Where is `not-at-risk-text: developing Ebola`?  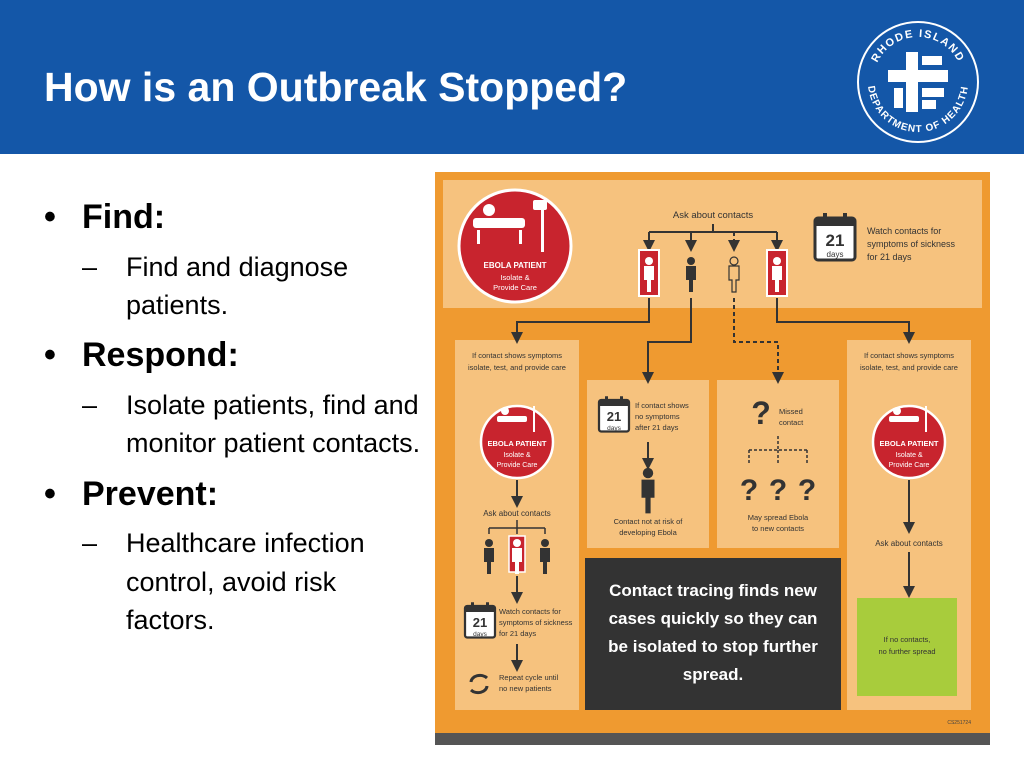 not-at-risk-text: developing Ebola is located at coordinates (648, 532).